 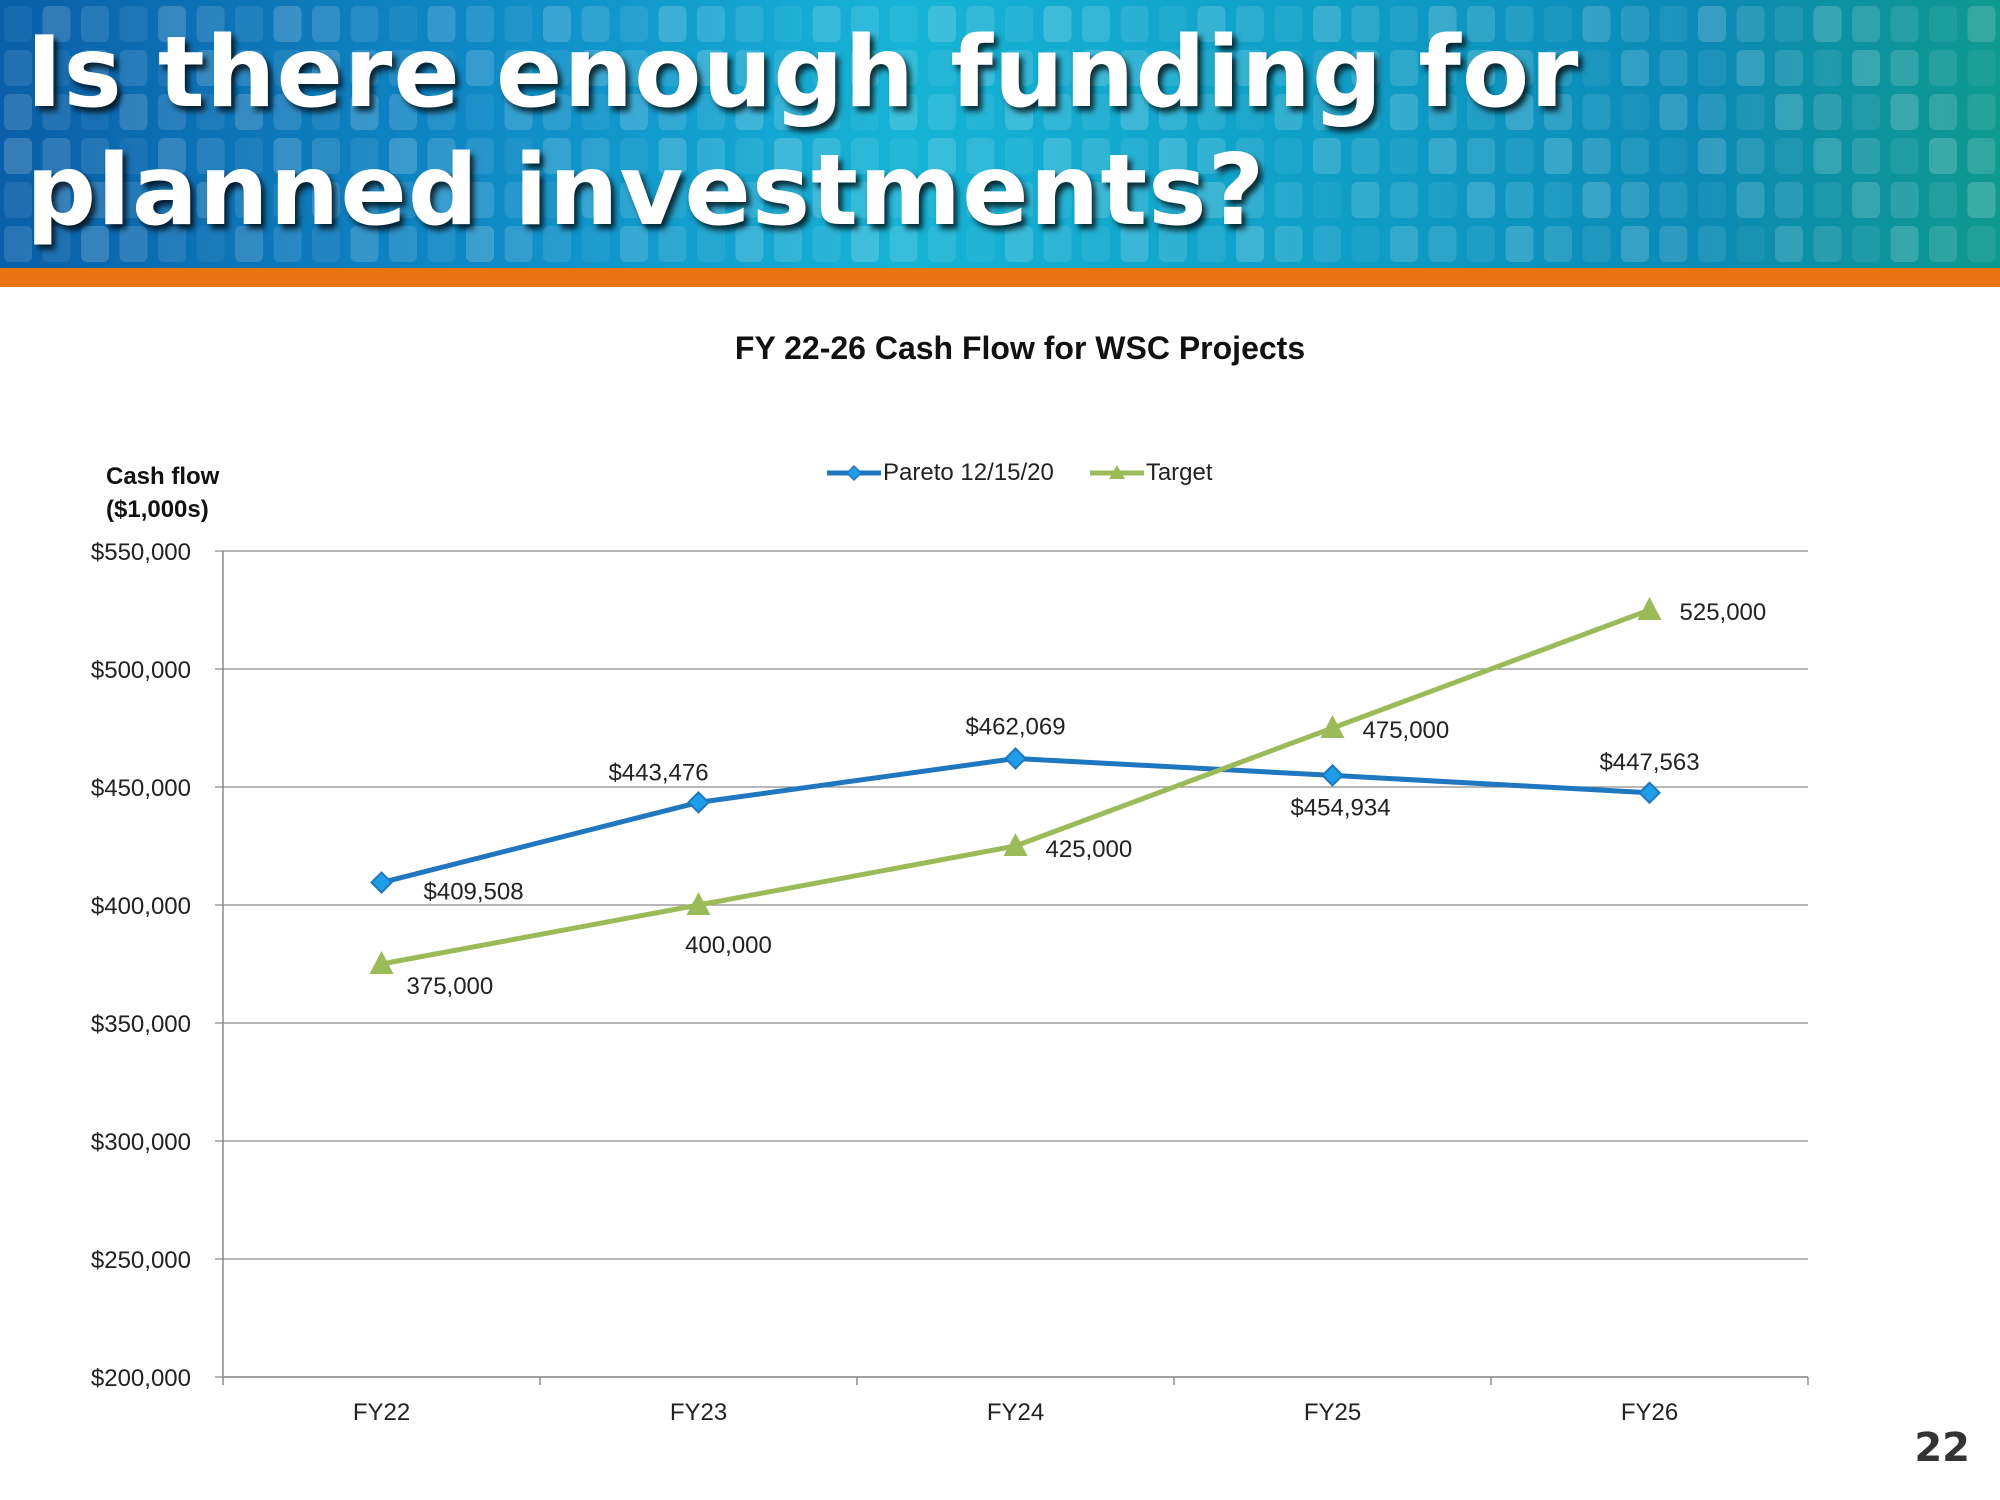 I want to click on legend-item-target: Target, so click(x=1150, y=473).